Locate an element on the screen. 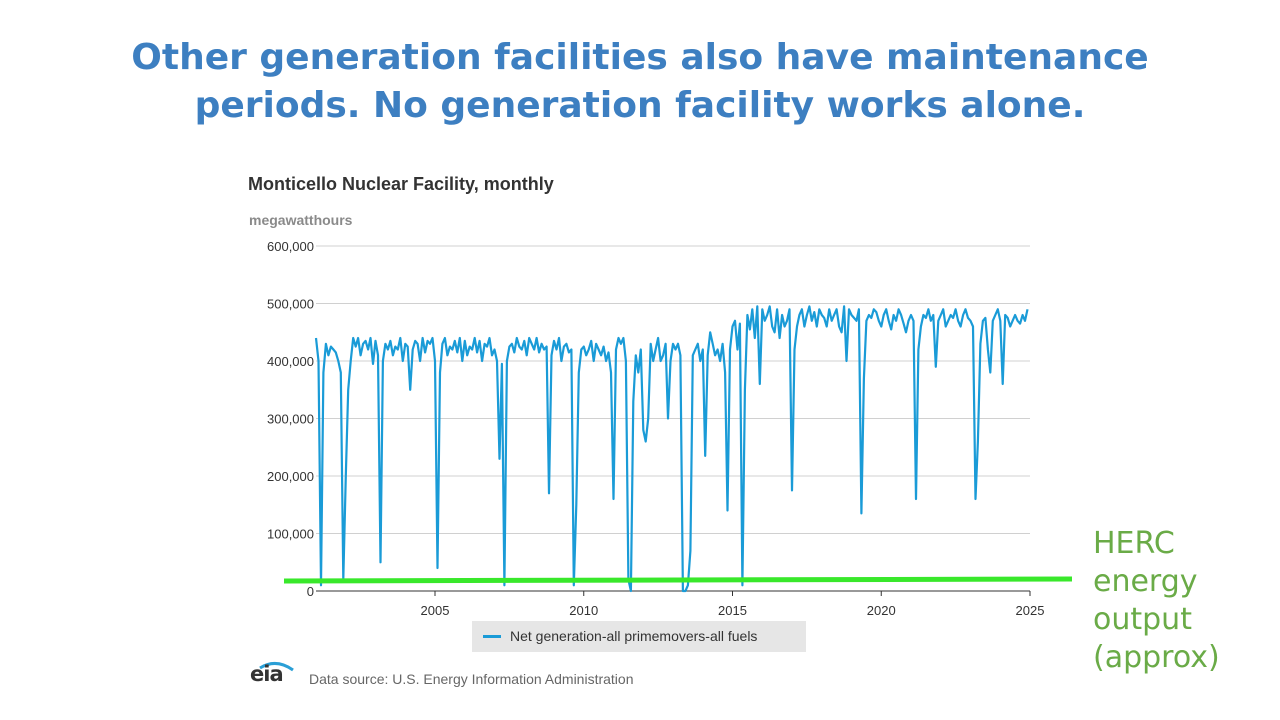 This screenshot has height=720, width=1280. herc-output-line is located at coordinates (678, 580).